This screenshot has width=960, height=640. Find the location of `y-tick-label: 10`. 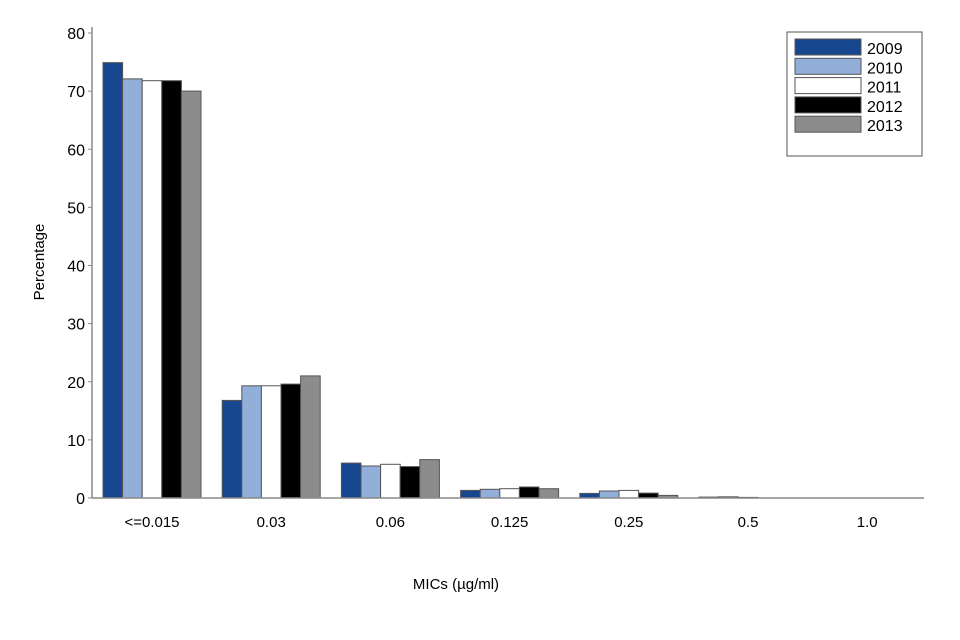

y-tick-label: 10 is located at coordinates (76, 441).